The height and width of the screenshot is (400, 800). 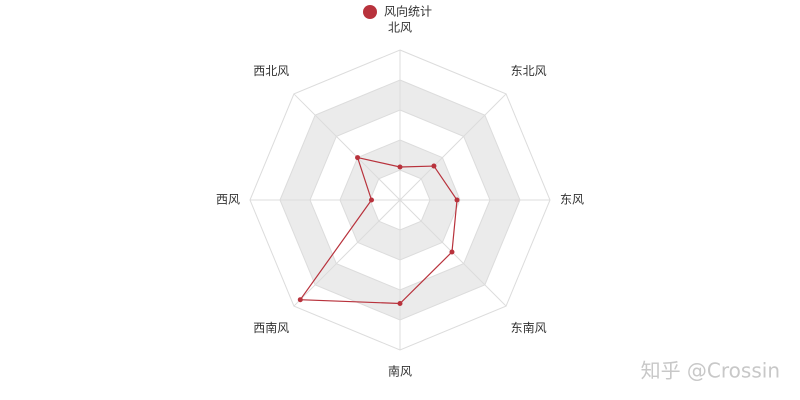 I want to click on legend-marker, so click(x=370, y=12).